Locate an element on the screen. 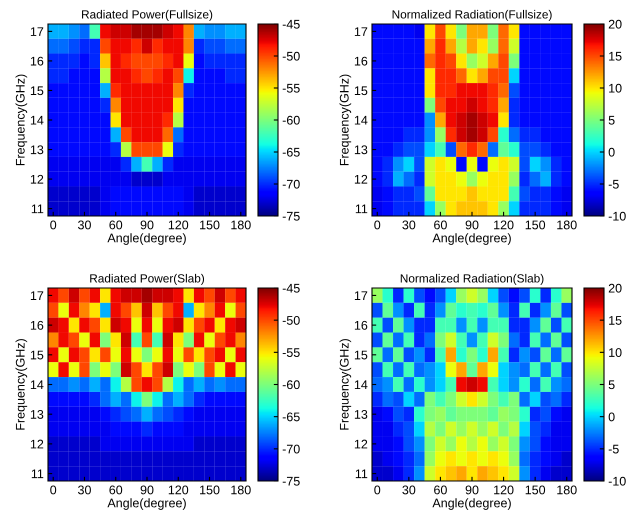 Image resolution: width=638 pixels, height=517 pixels. chart-title: Radiated Power(Slab) is located at coordinates (147, 279).